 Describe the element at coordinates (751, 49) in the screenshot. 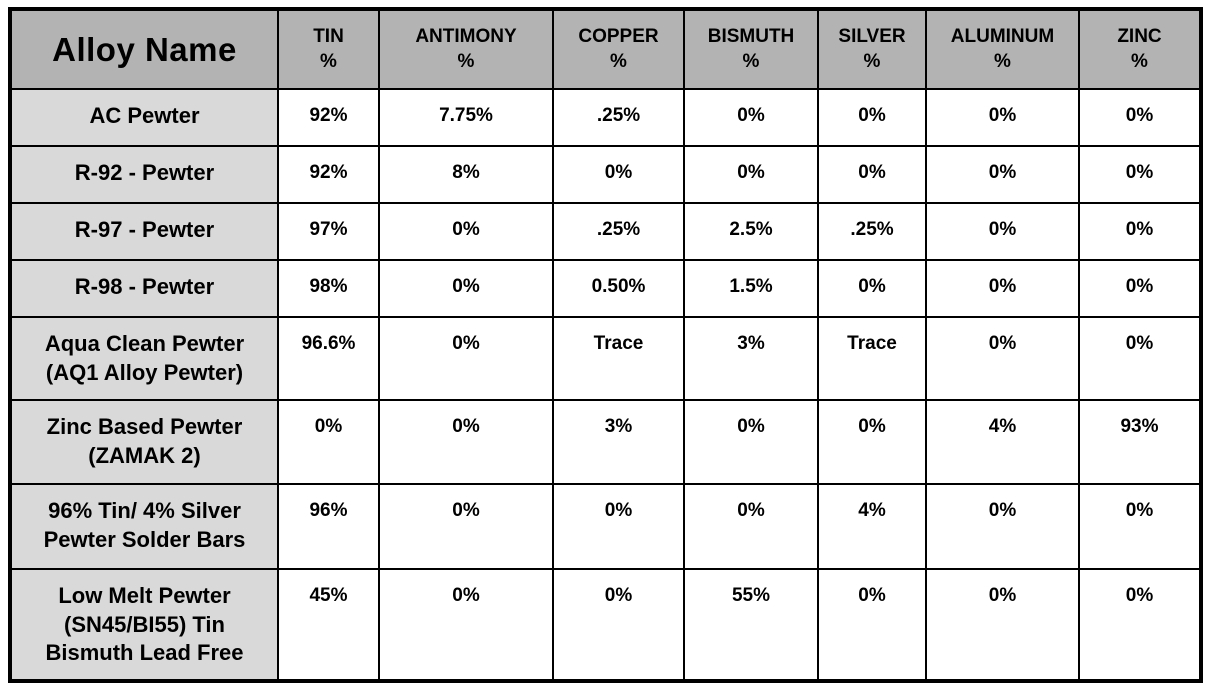

I see `column-header-bismuth: BISMUTH %` at that location.